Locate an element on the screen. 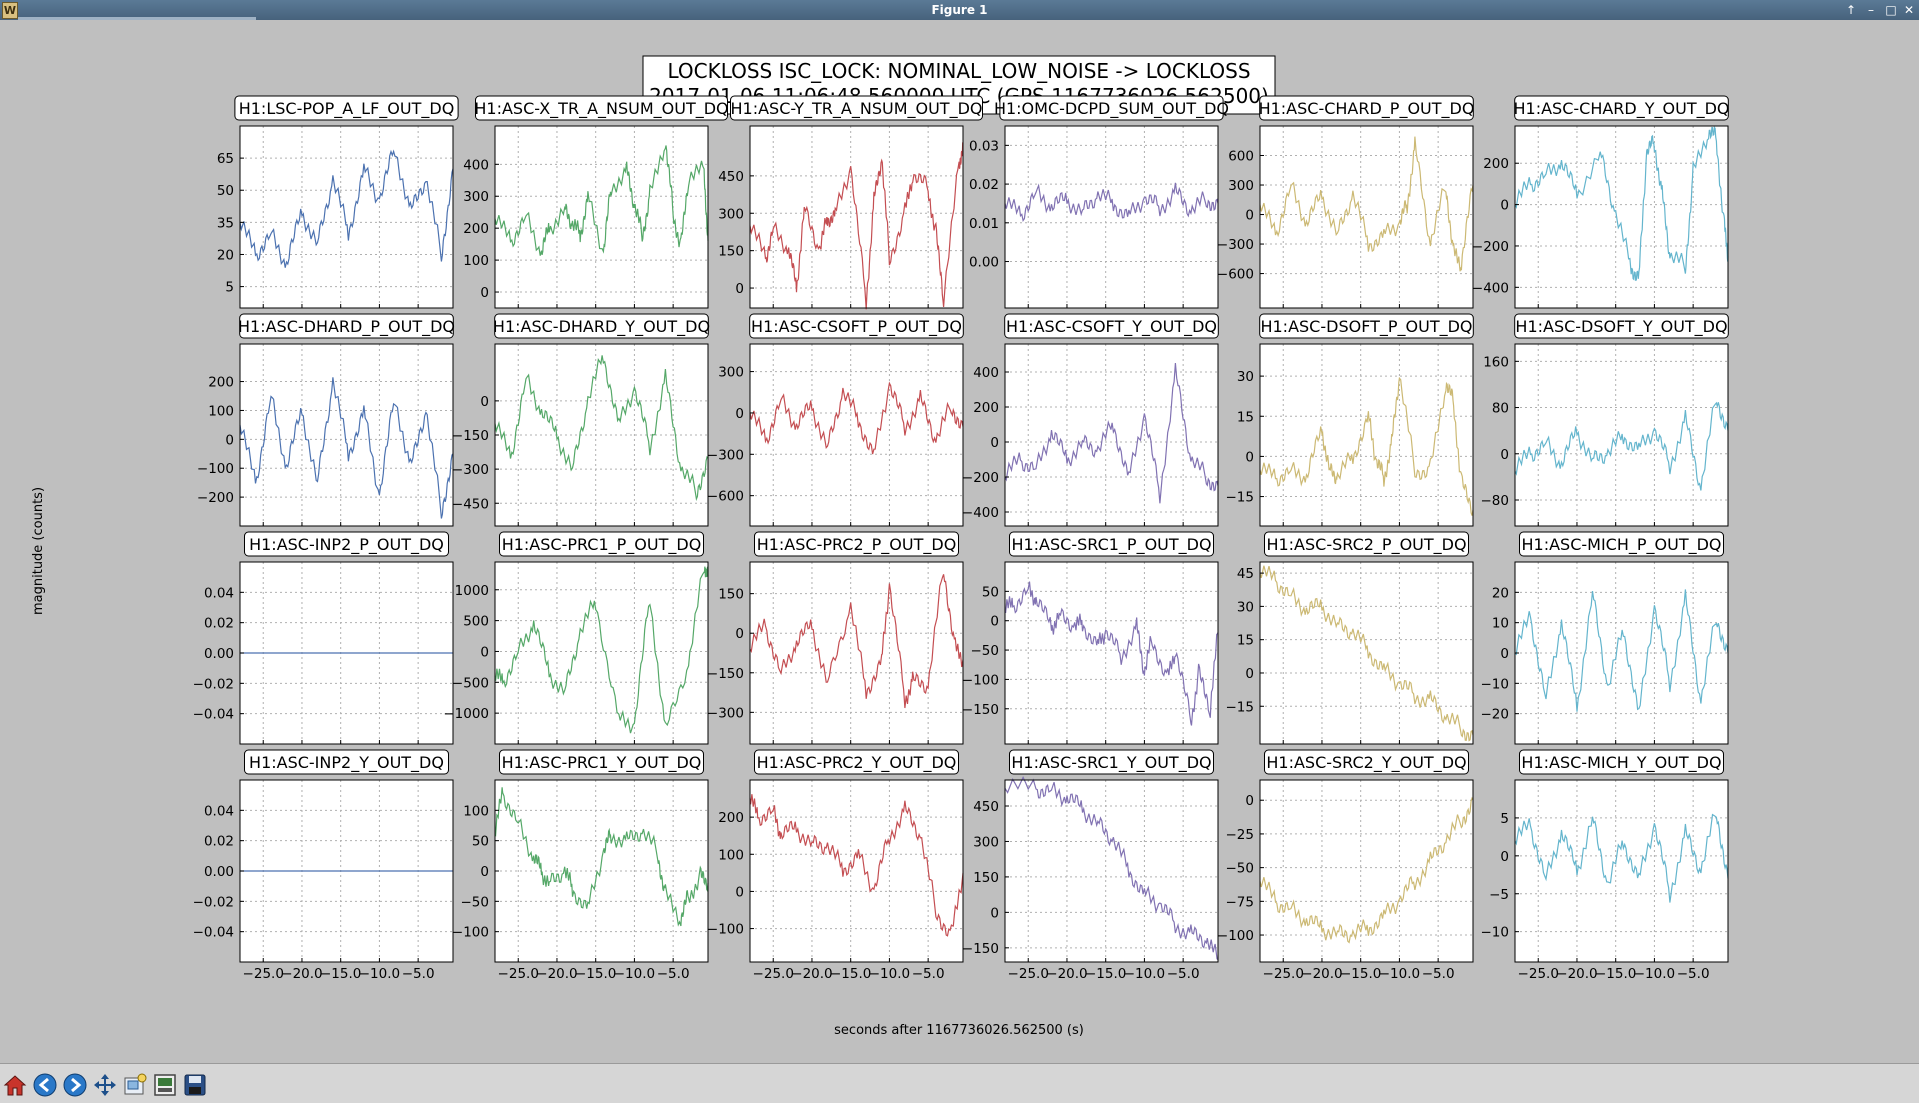 The height and width of the screenshot is (1103, 1919). y-tick-label: 50 is located at coordinates (480, 842).